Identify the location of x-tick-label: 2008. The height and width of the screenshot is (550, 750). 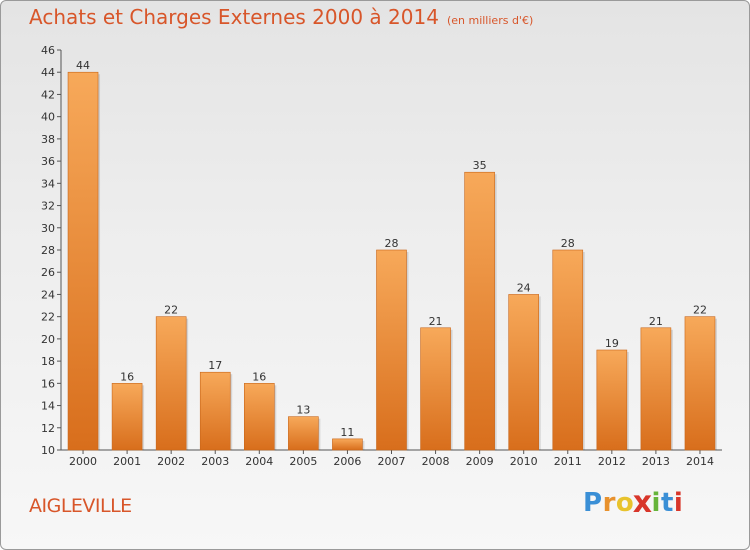
(436, 461).